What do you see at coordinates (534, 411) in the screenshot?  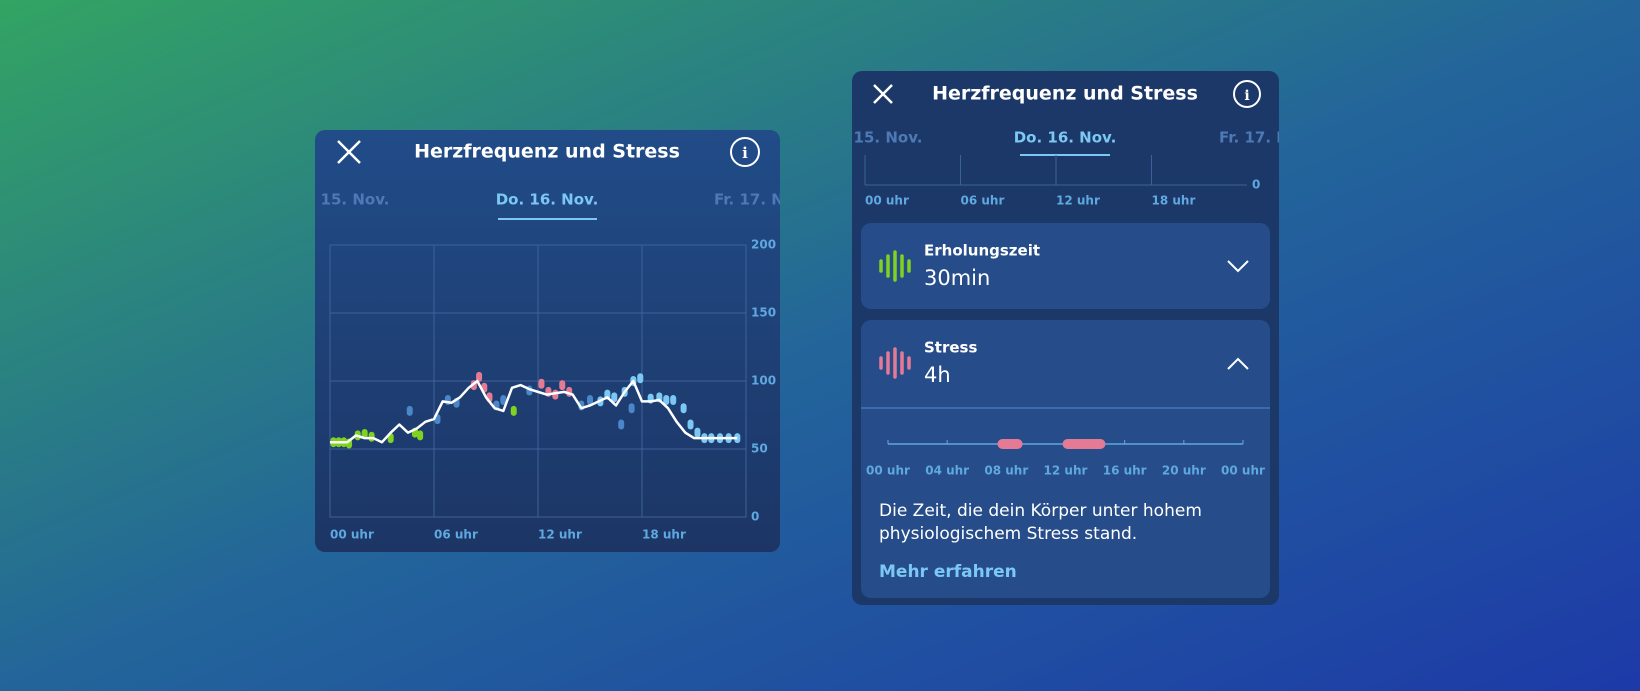 I see `hr-line` at bounding box center [534, 411].